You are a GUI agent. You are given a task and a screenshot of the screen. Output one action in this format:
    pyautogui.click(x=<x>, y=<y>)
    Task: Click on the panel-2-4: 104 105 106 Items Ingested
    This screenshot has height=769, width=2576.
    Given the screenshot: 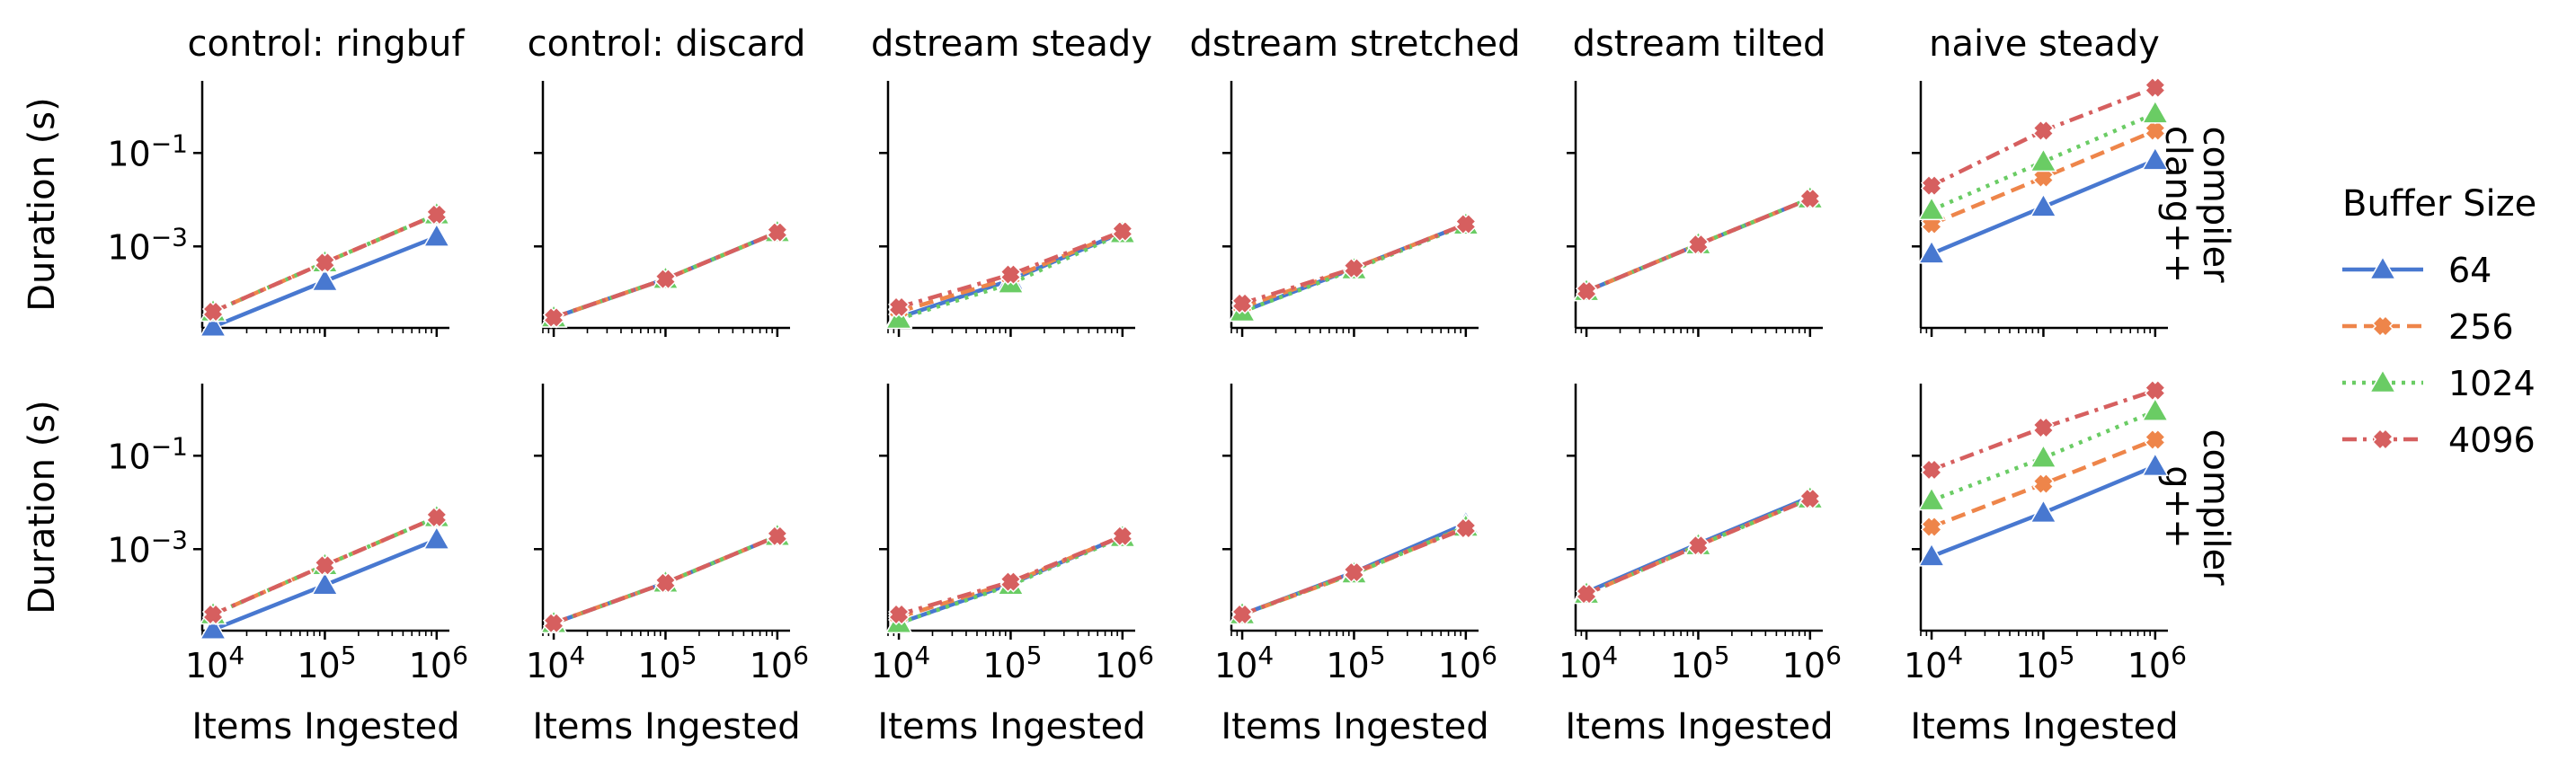 What is the action you would take?
    pyautogui.click(x=1355, y=565)
    